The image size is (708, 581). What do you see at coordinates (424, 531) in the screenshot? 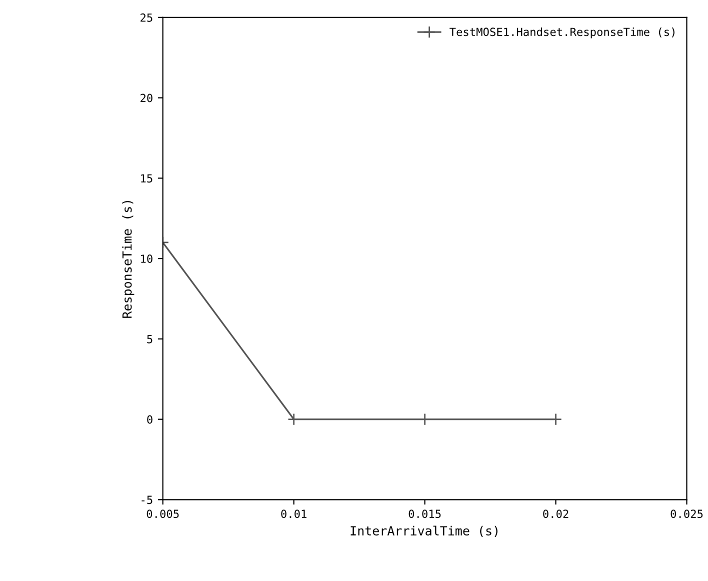
I see `x-axis-title: InterArrivalTime (s)` at bounding box center [424, 531].